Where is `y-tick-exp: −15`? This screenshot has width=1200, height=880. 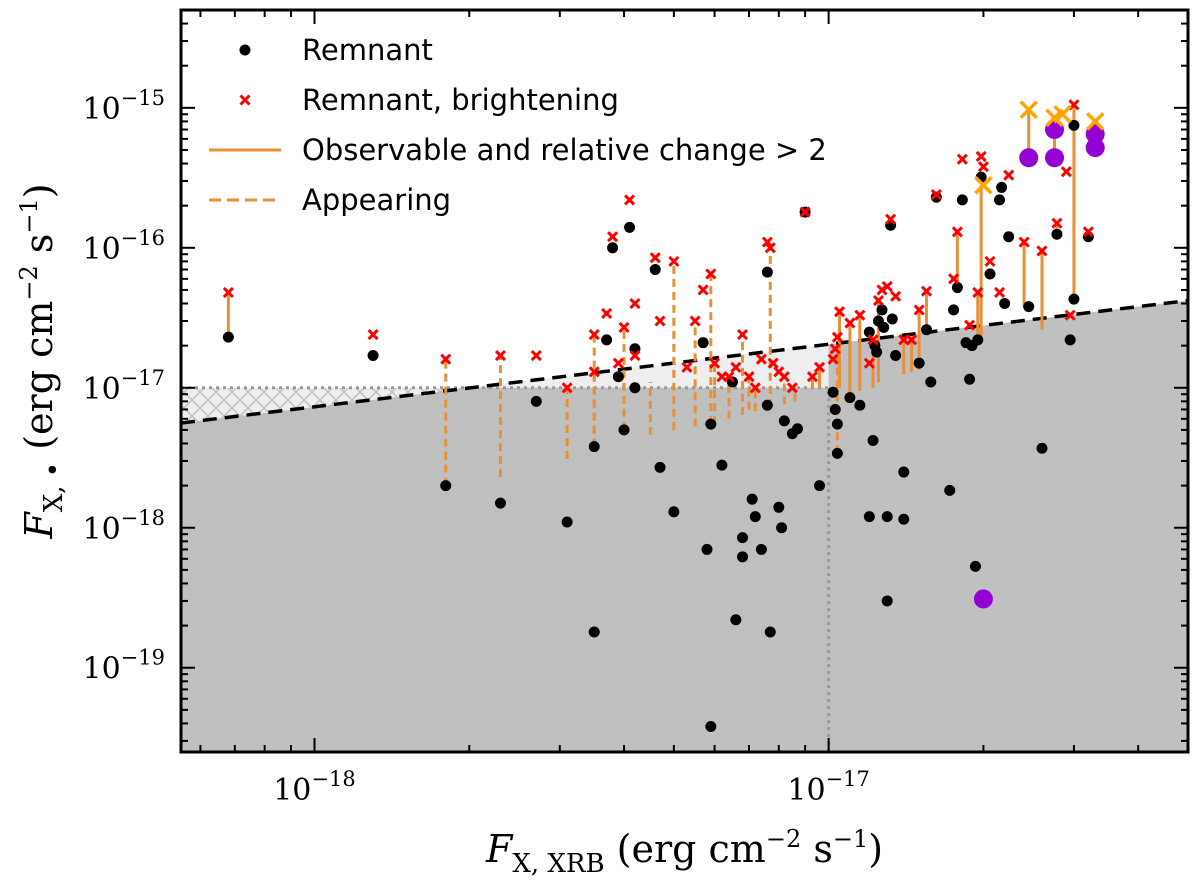 y-tick-exp: −15 is located at coordinates (143, 98).